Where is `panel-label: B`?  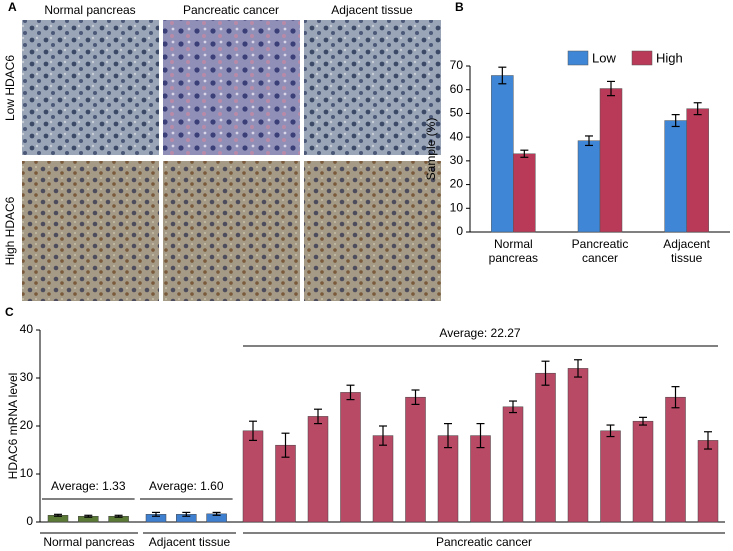
panel-label: B is located at coordinates (459, 7).